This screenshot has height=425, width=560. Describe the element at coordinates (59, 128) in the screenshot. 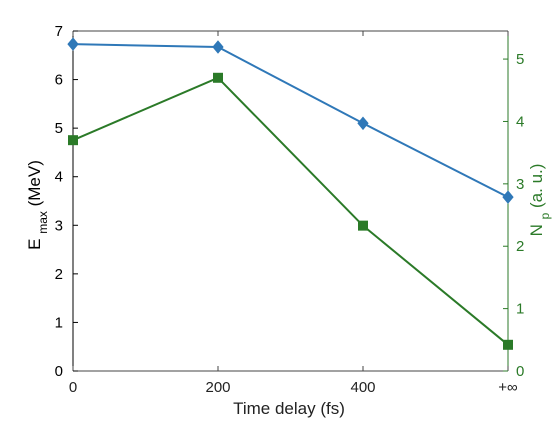

I see `left-y-tick-label: 5` at that location.